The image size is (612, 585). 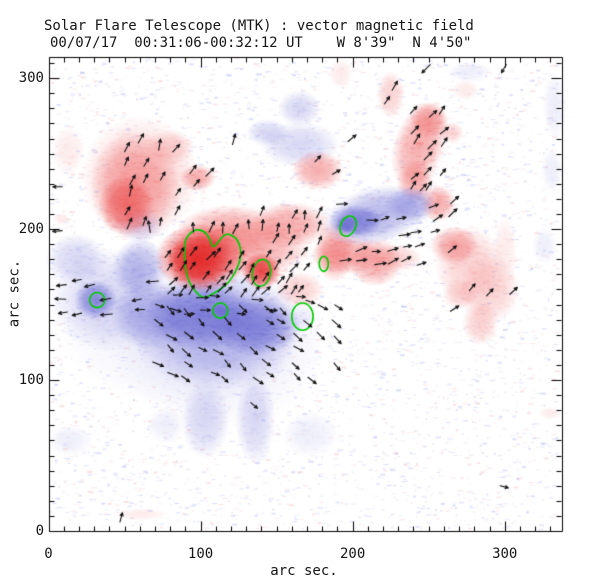 I want to click on y-tick-label: 200, so click(x=31, y=229).